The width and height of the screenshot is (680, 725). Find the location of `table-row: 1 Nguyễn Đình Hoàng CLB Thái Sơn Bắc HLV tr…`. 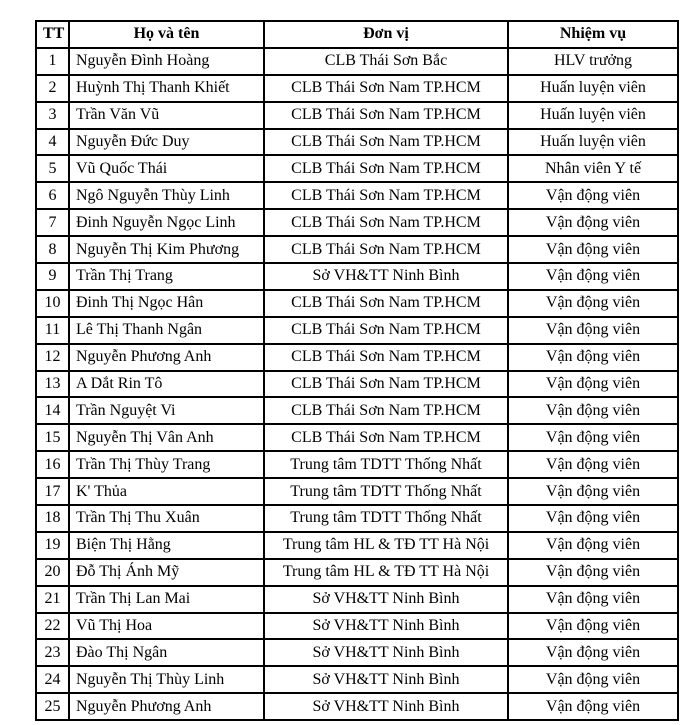

table-row: 1 Nguyễn Đình Hoàng CLB Thái Sơn Bắc HLV tr… is located at coordinates (357, 61).